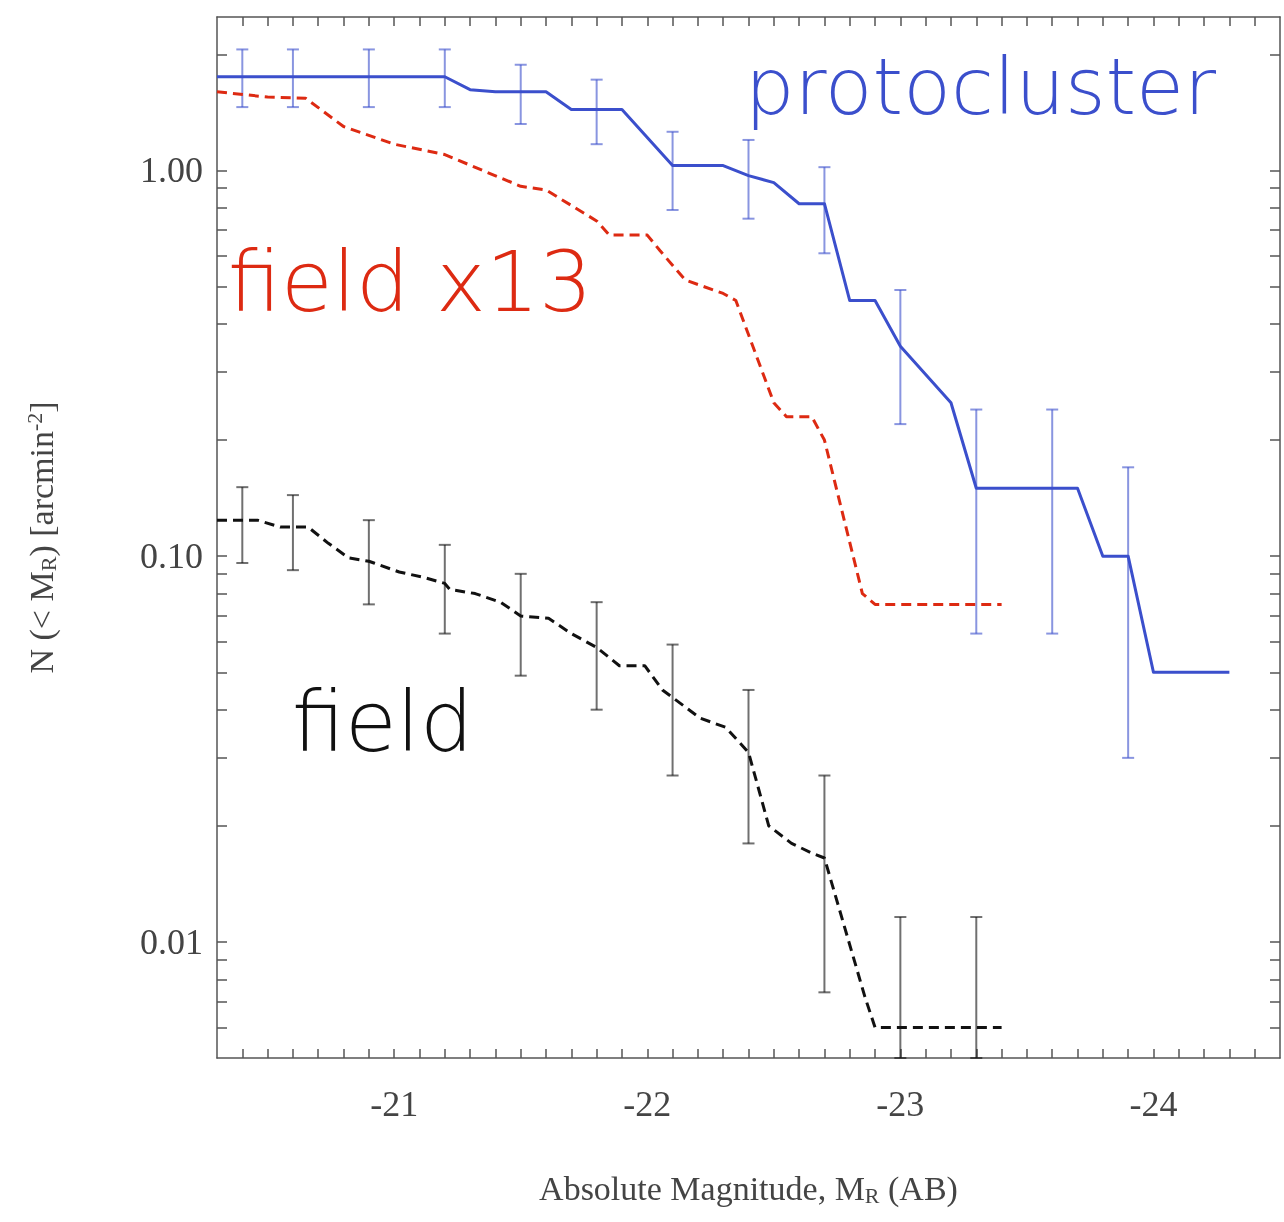 This screenshot has height=1222, width=1284. I want to click on y-tick-label: 0.10, so click(171, 556).